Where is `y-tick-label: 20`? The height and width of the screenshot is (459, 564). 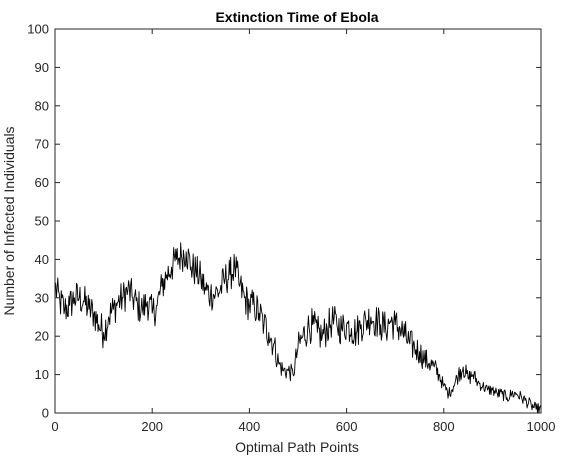
y-tick-label: 20 is located at coordinates (42, 336).